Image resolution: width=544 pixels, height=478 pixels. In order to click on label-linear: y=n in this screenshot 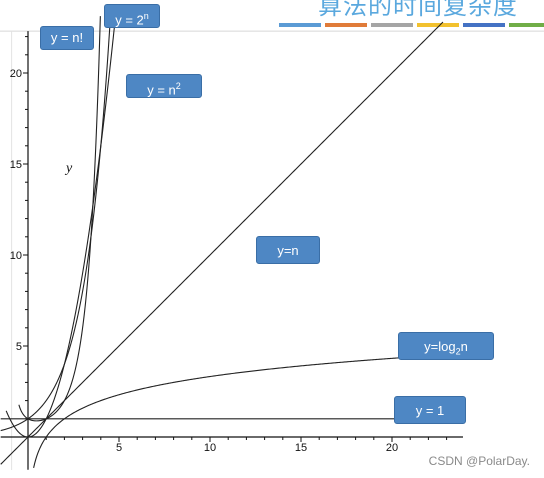, I will do `click(288, 250)`.